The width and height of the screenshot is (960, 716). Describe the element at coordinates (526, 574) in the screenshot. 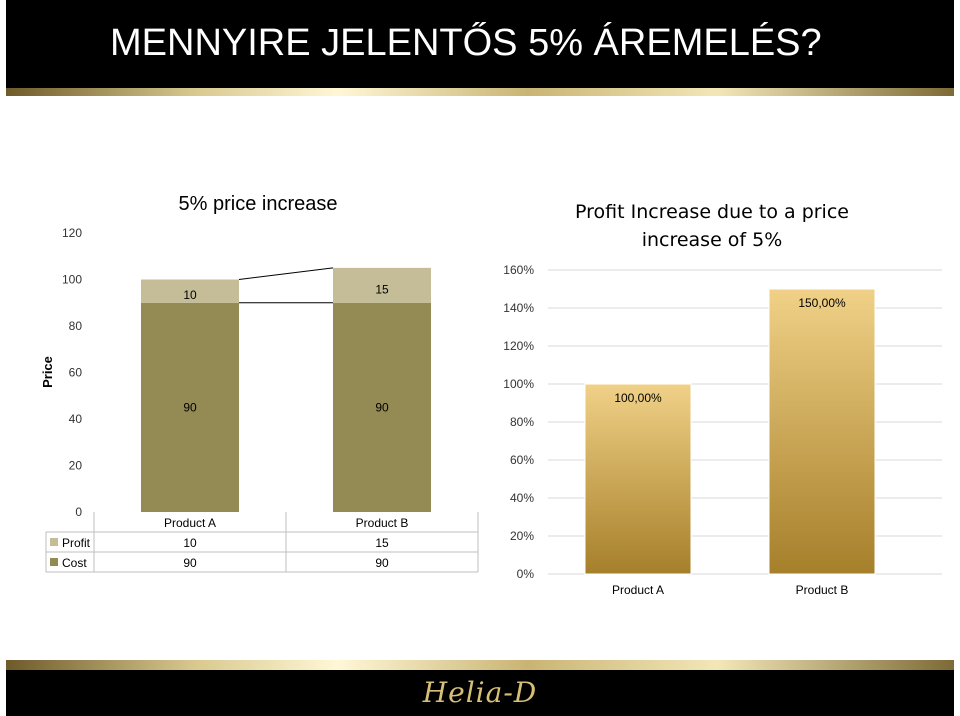

I see `chart2-y-tick: 0%` at that location.